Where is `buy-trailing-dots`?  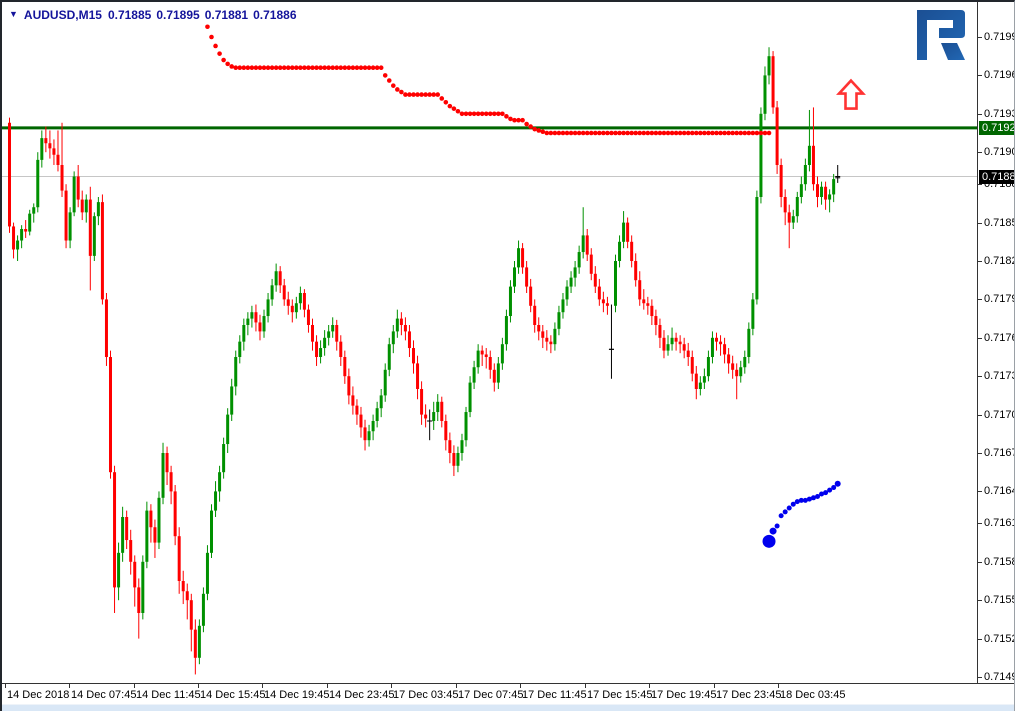 buy-trailing-dots is located at coordinates (801, 514).